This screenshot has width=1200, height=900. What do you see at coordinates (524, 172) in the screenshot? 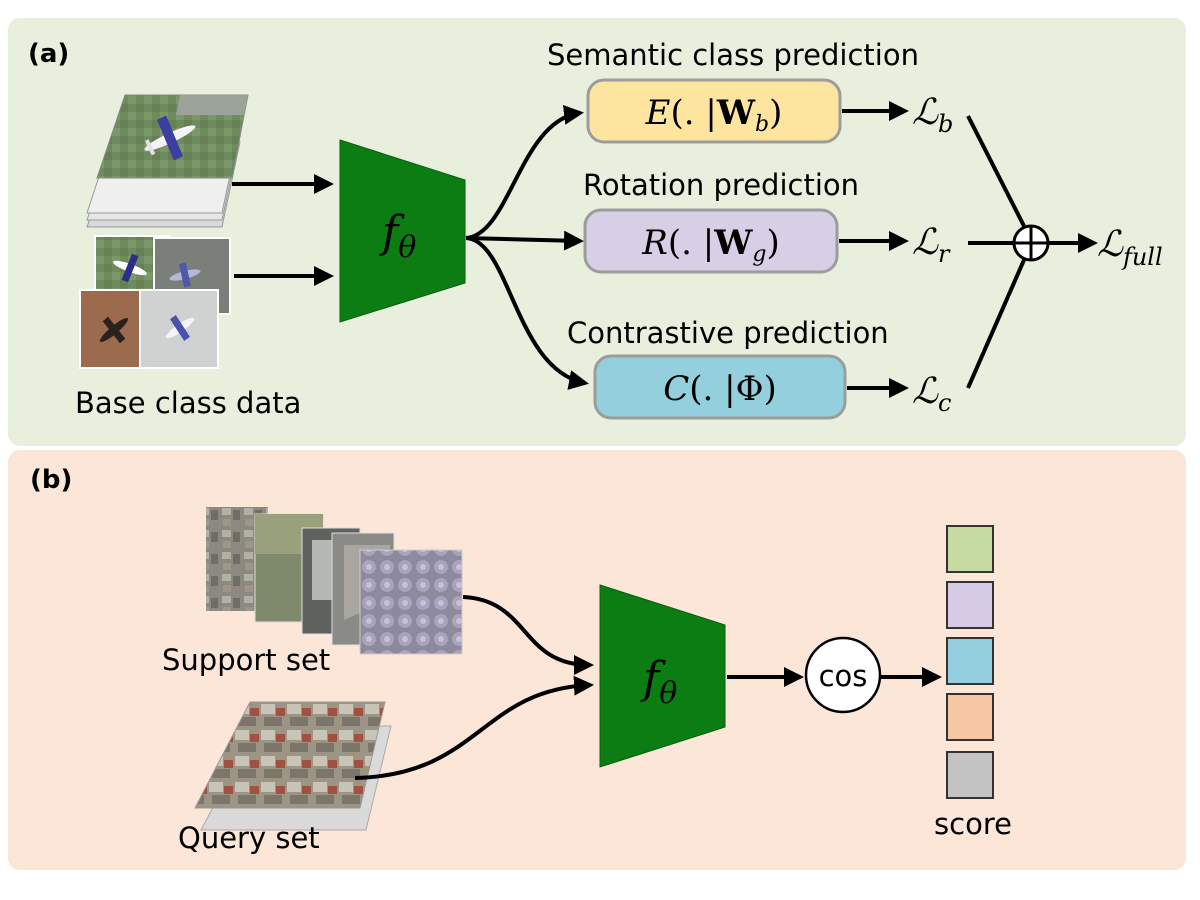
I see `branch-to-semantic` at bounding box center [524, 172].